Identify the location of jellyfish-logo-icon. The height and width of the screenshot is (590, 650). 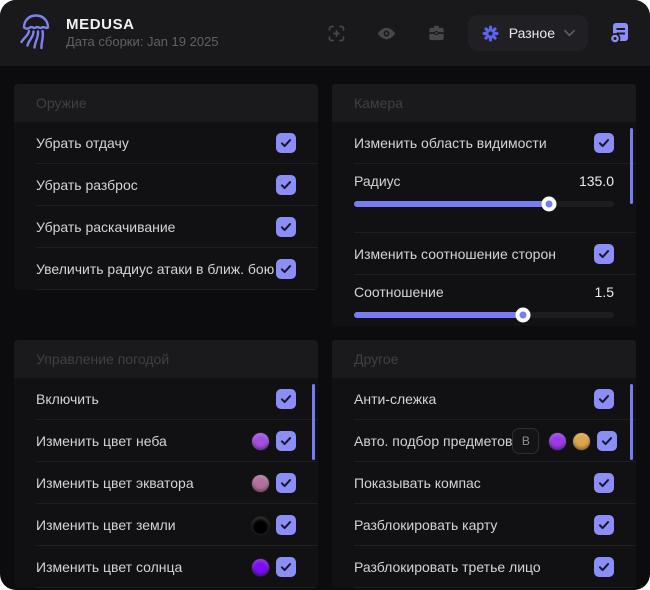
(35, 32).